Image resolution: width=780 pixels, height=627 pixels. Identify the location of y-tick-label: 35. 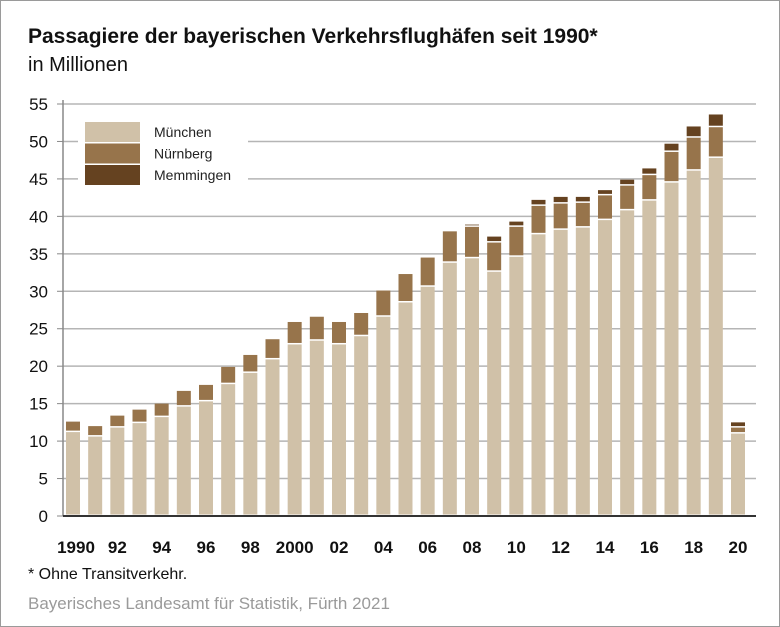
(38, 254).